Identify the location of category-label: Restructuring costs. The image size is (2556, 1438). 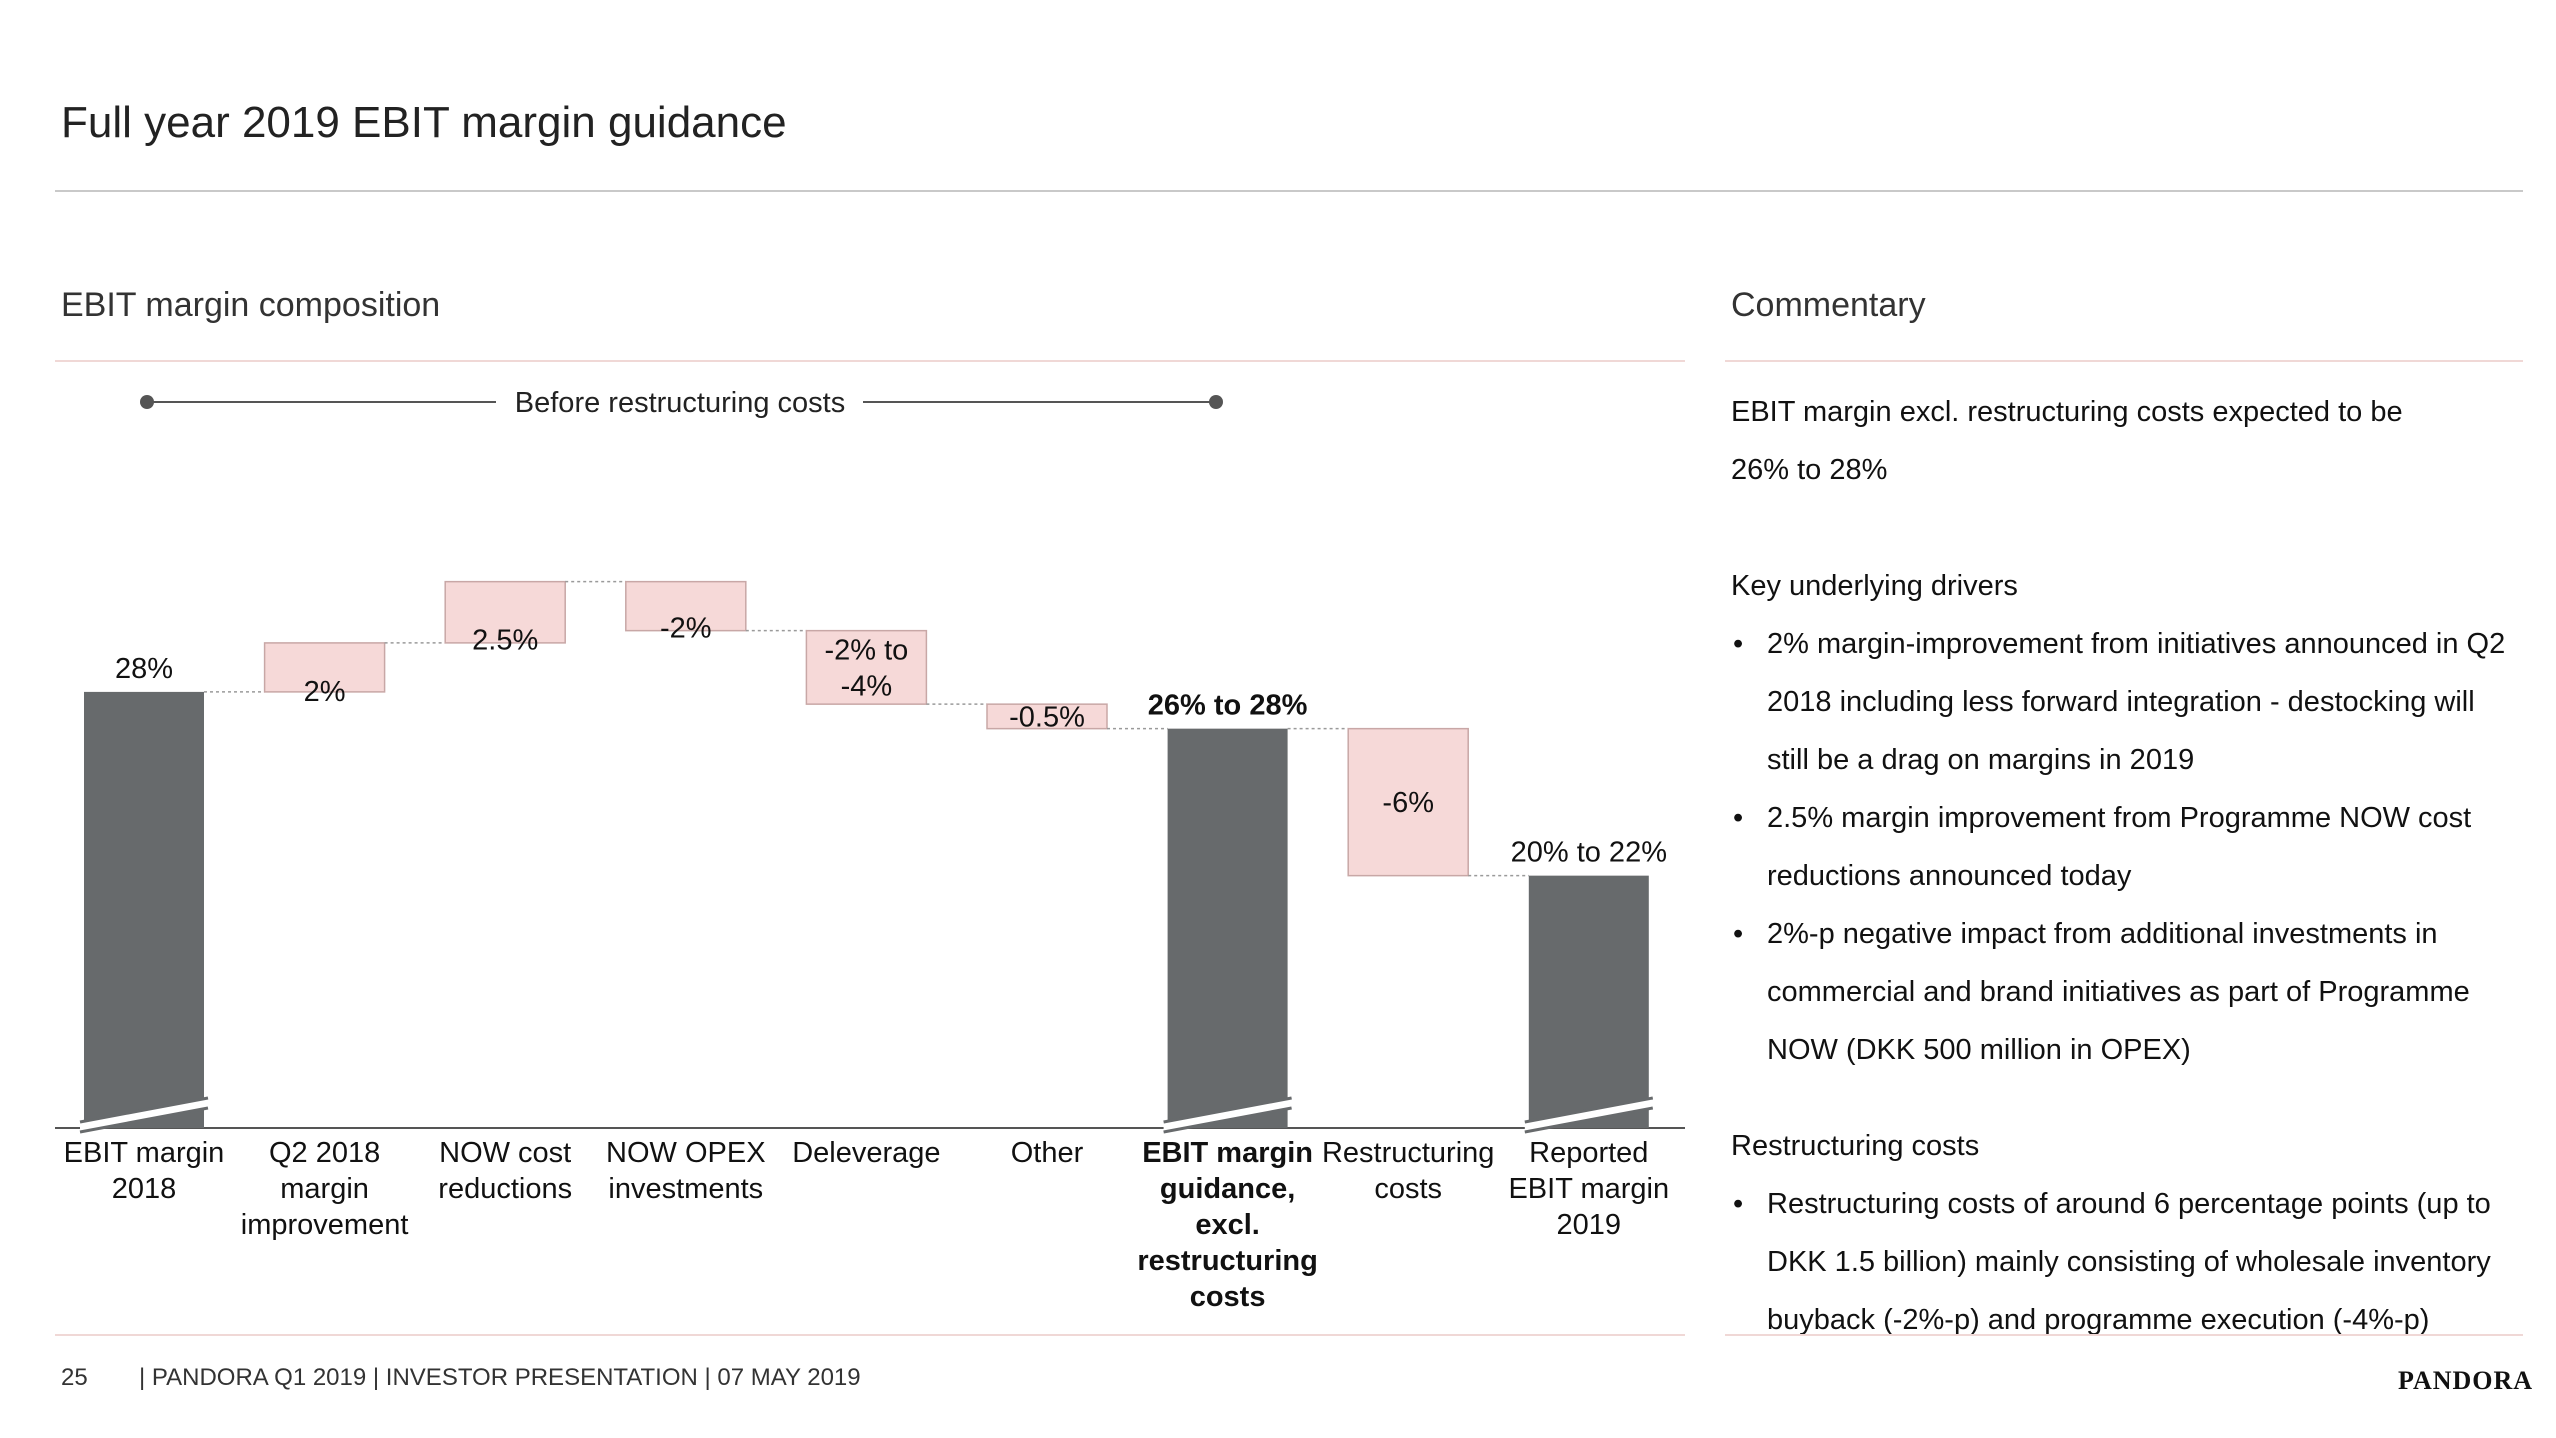
(1408, 1171).